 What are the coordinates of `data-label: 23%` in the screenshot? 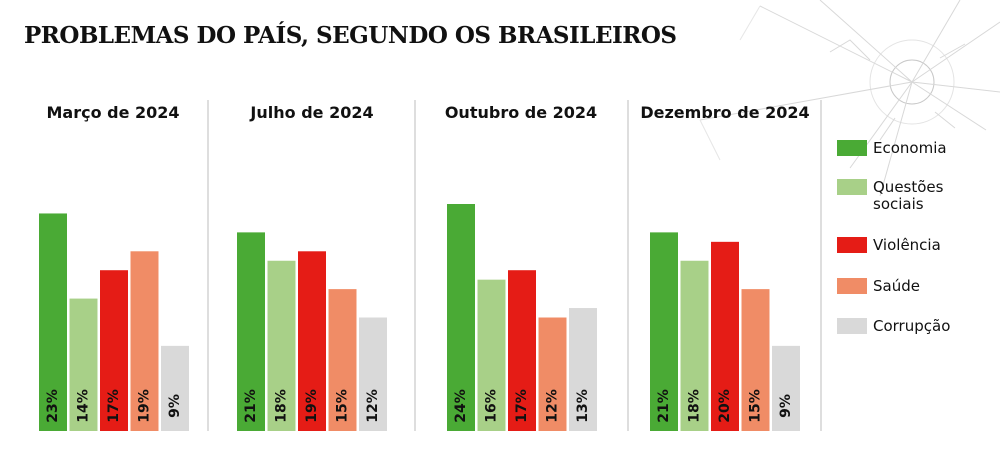 It's located at (53, 406).